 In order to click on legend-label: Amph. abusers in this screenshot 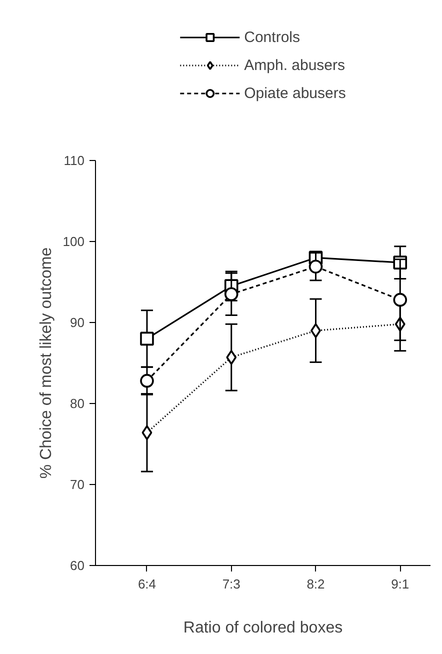, I will do `click(295, 65)`.